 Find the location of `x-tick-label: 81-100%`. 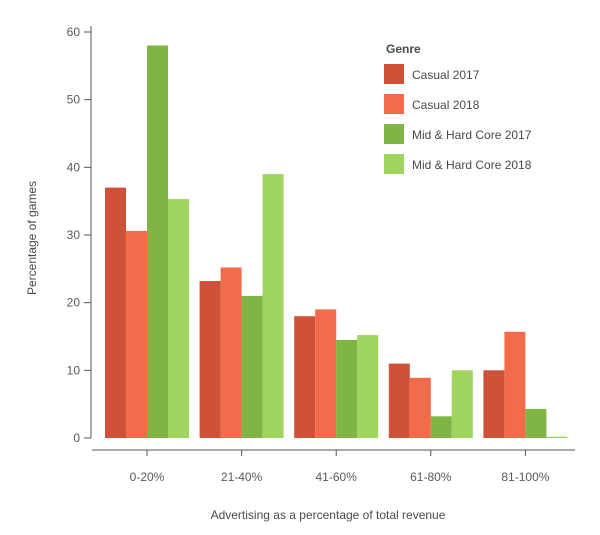

x-tick-label: 81-100% is located at coordinates (525, 477).